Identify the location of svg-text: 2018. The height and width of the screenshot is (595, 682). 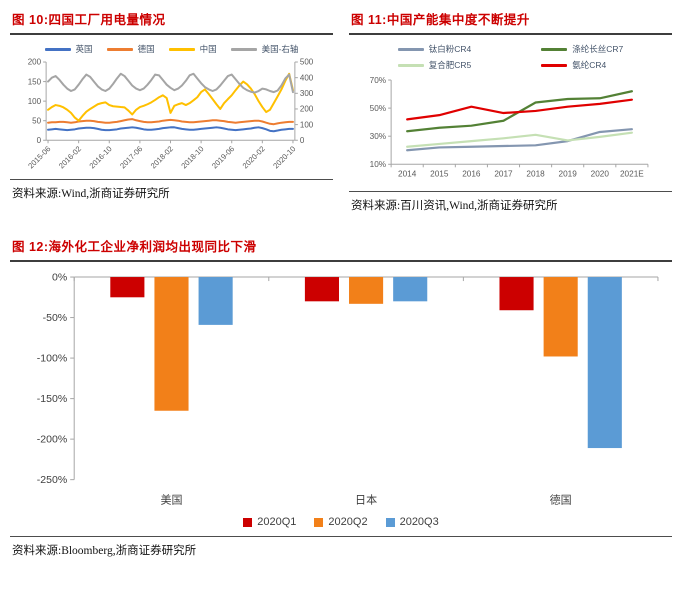
(535, 173).